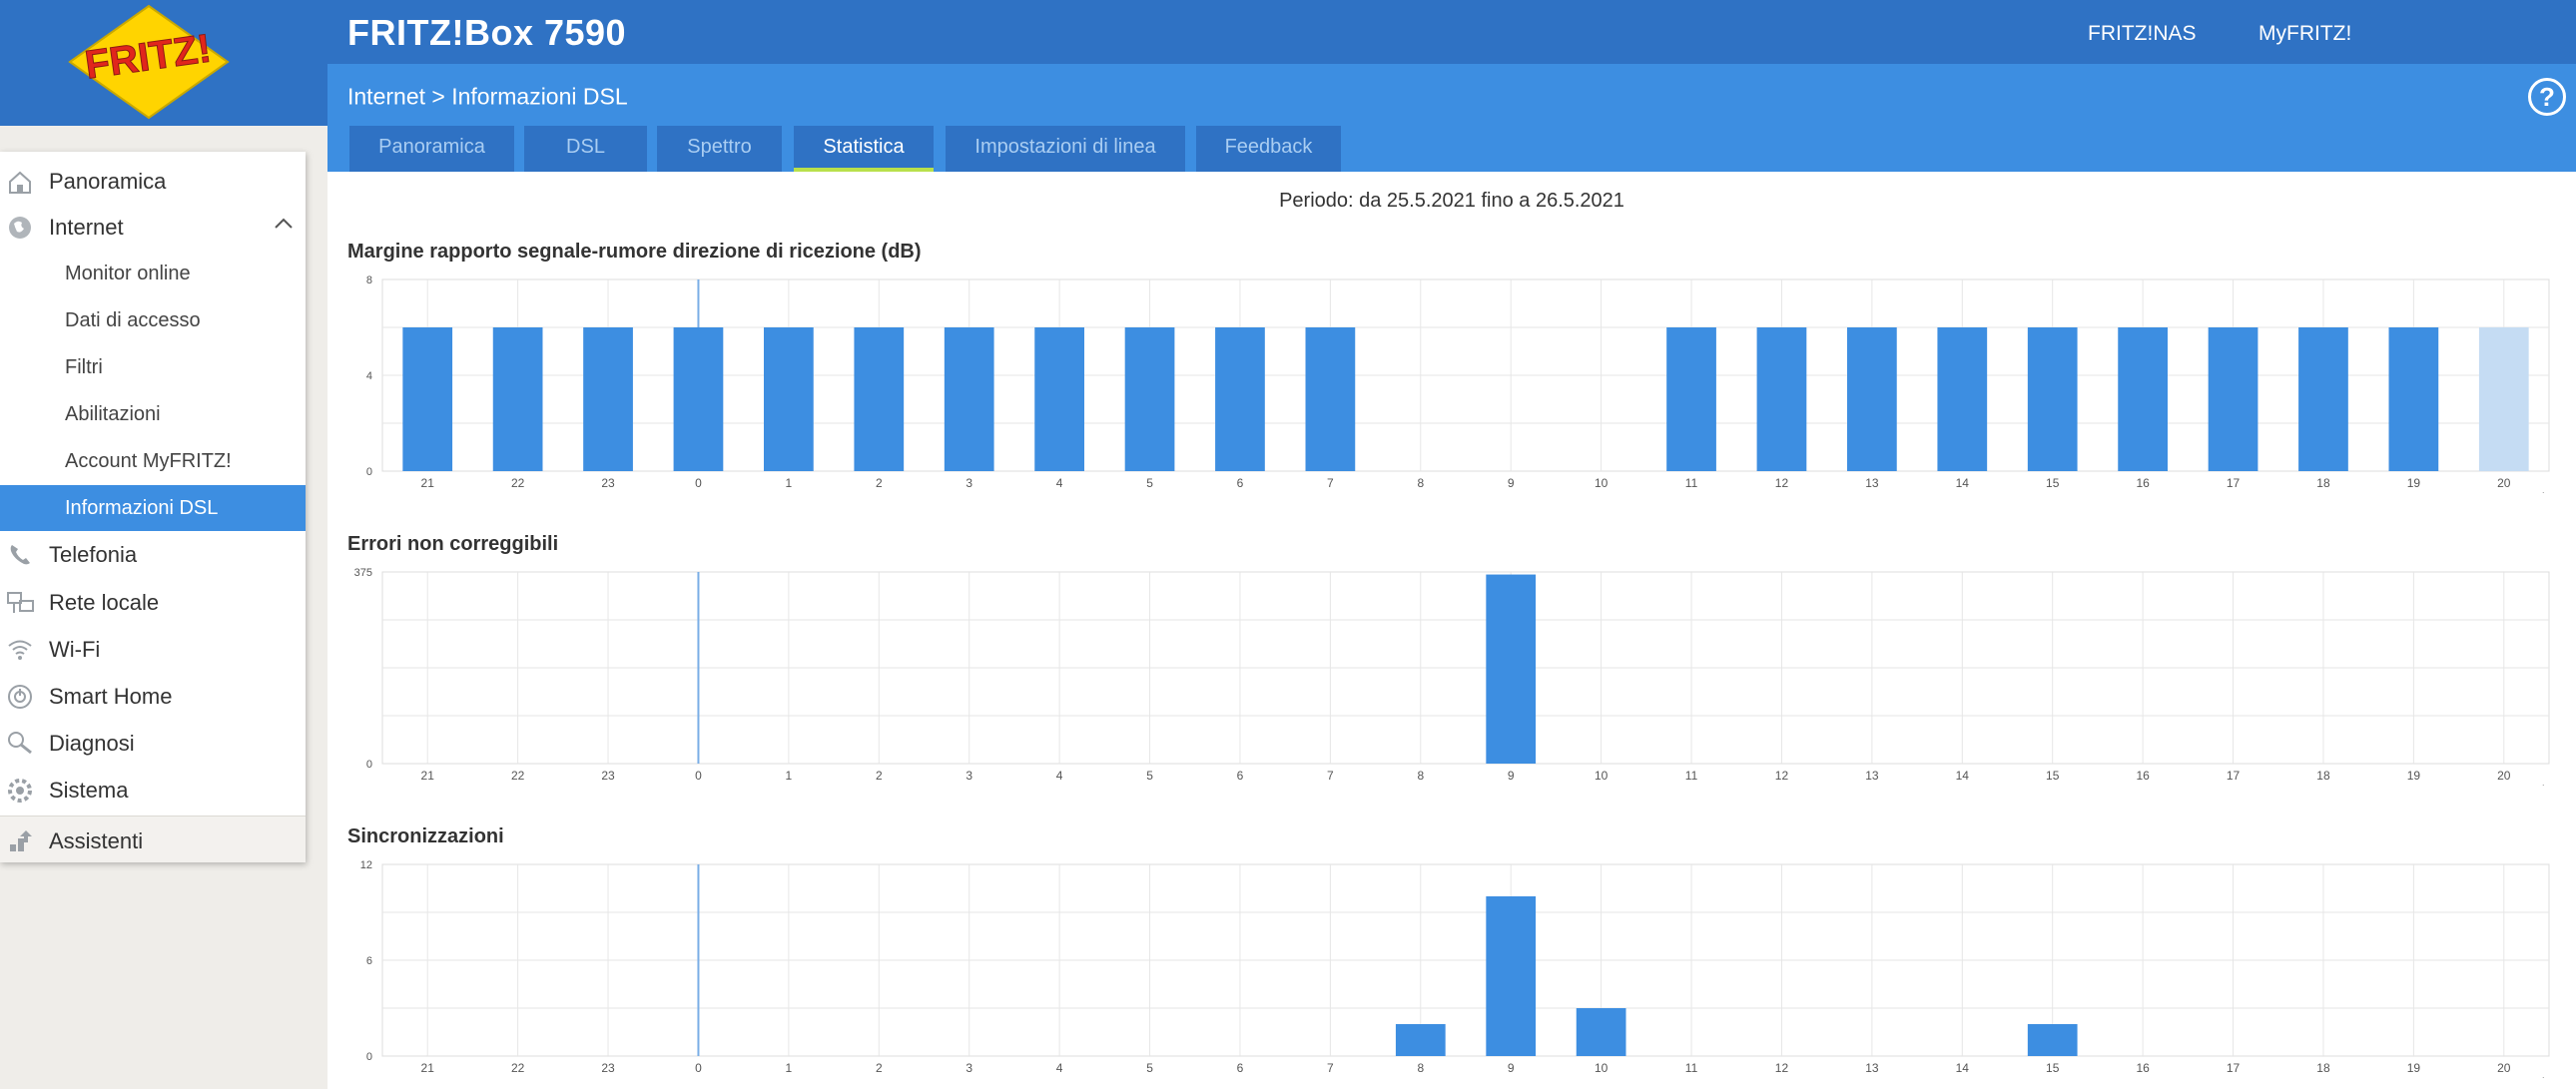 The width and height of the screenshot is (2576, 1089). Describe the element at coordinates (153, 414) in the screenshot. I see `sidebar-item-abilitazioni: Abilitazioni` at that location.